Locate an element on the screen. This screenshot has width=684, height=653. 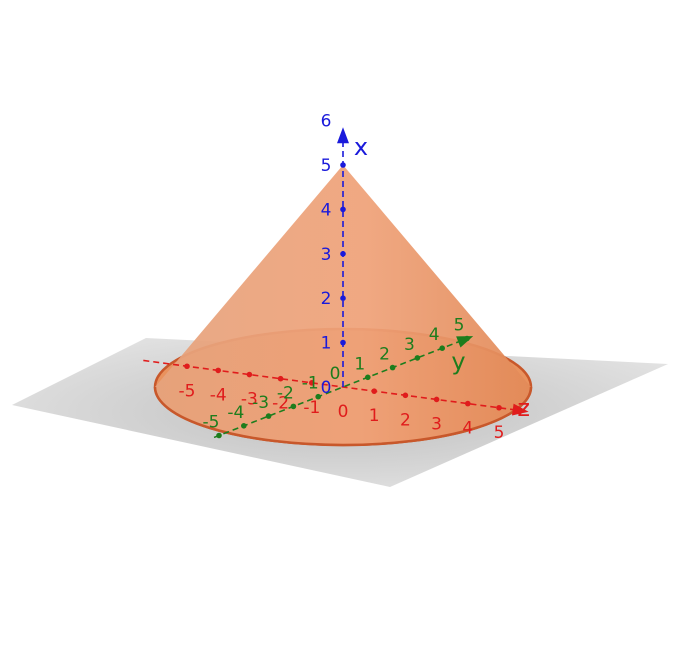
x-axis-arrow is located at coordinates (343, 135).